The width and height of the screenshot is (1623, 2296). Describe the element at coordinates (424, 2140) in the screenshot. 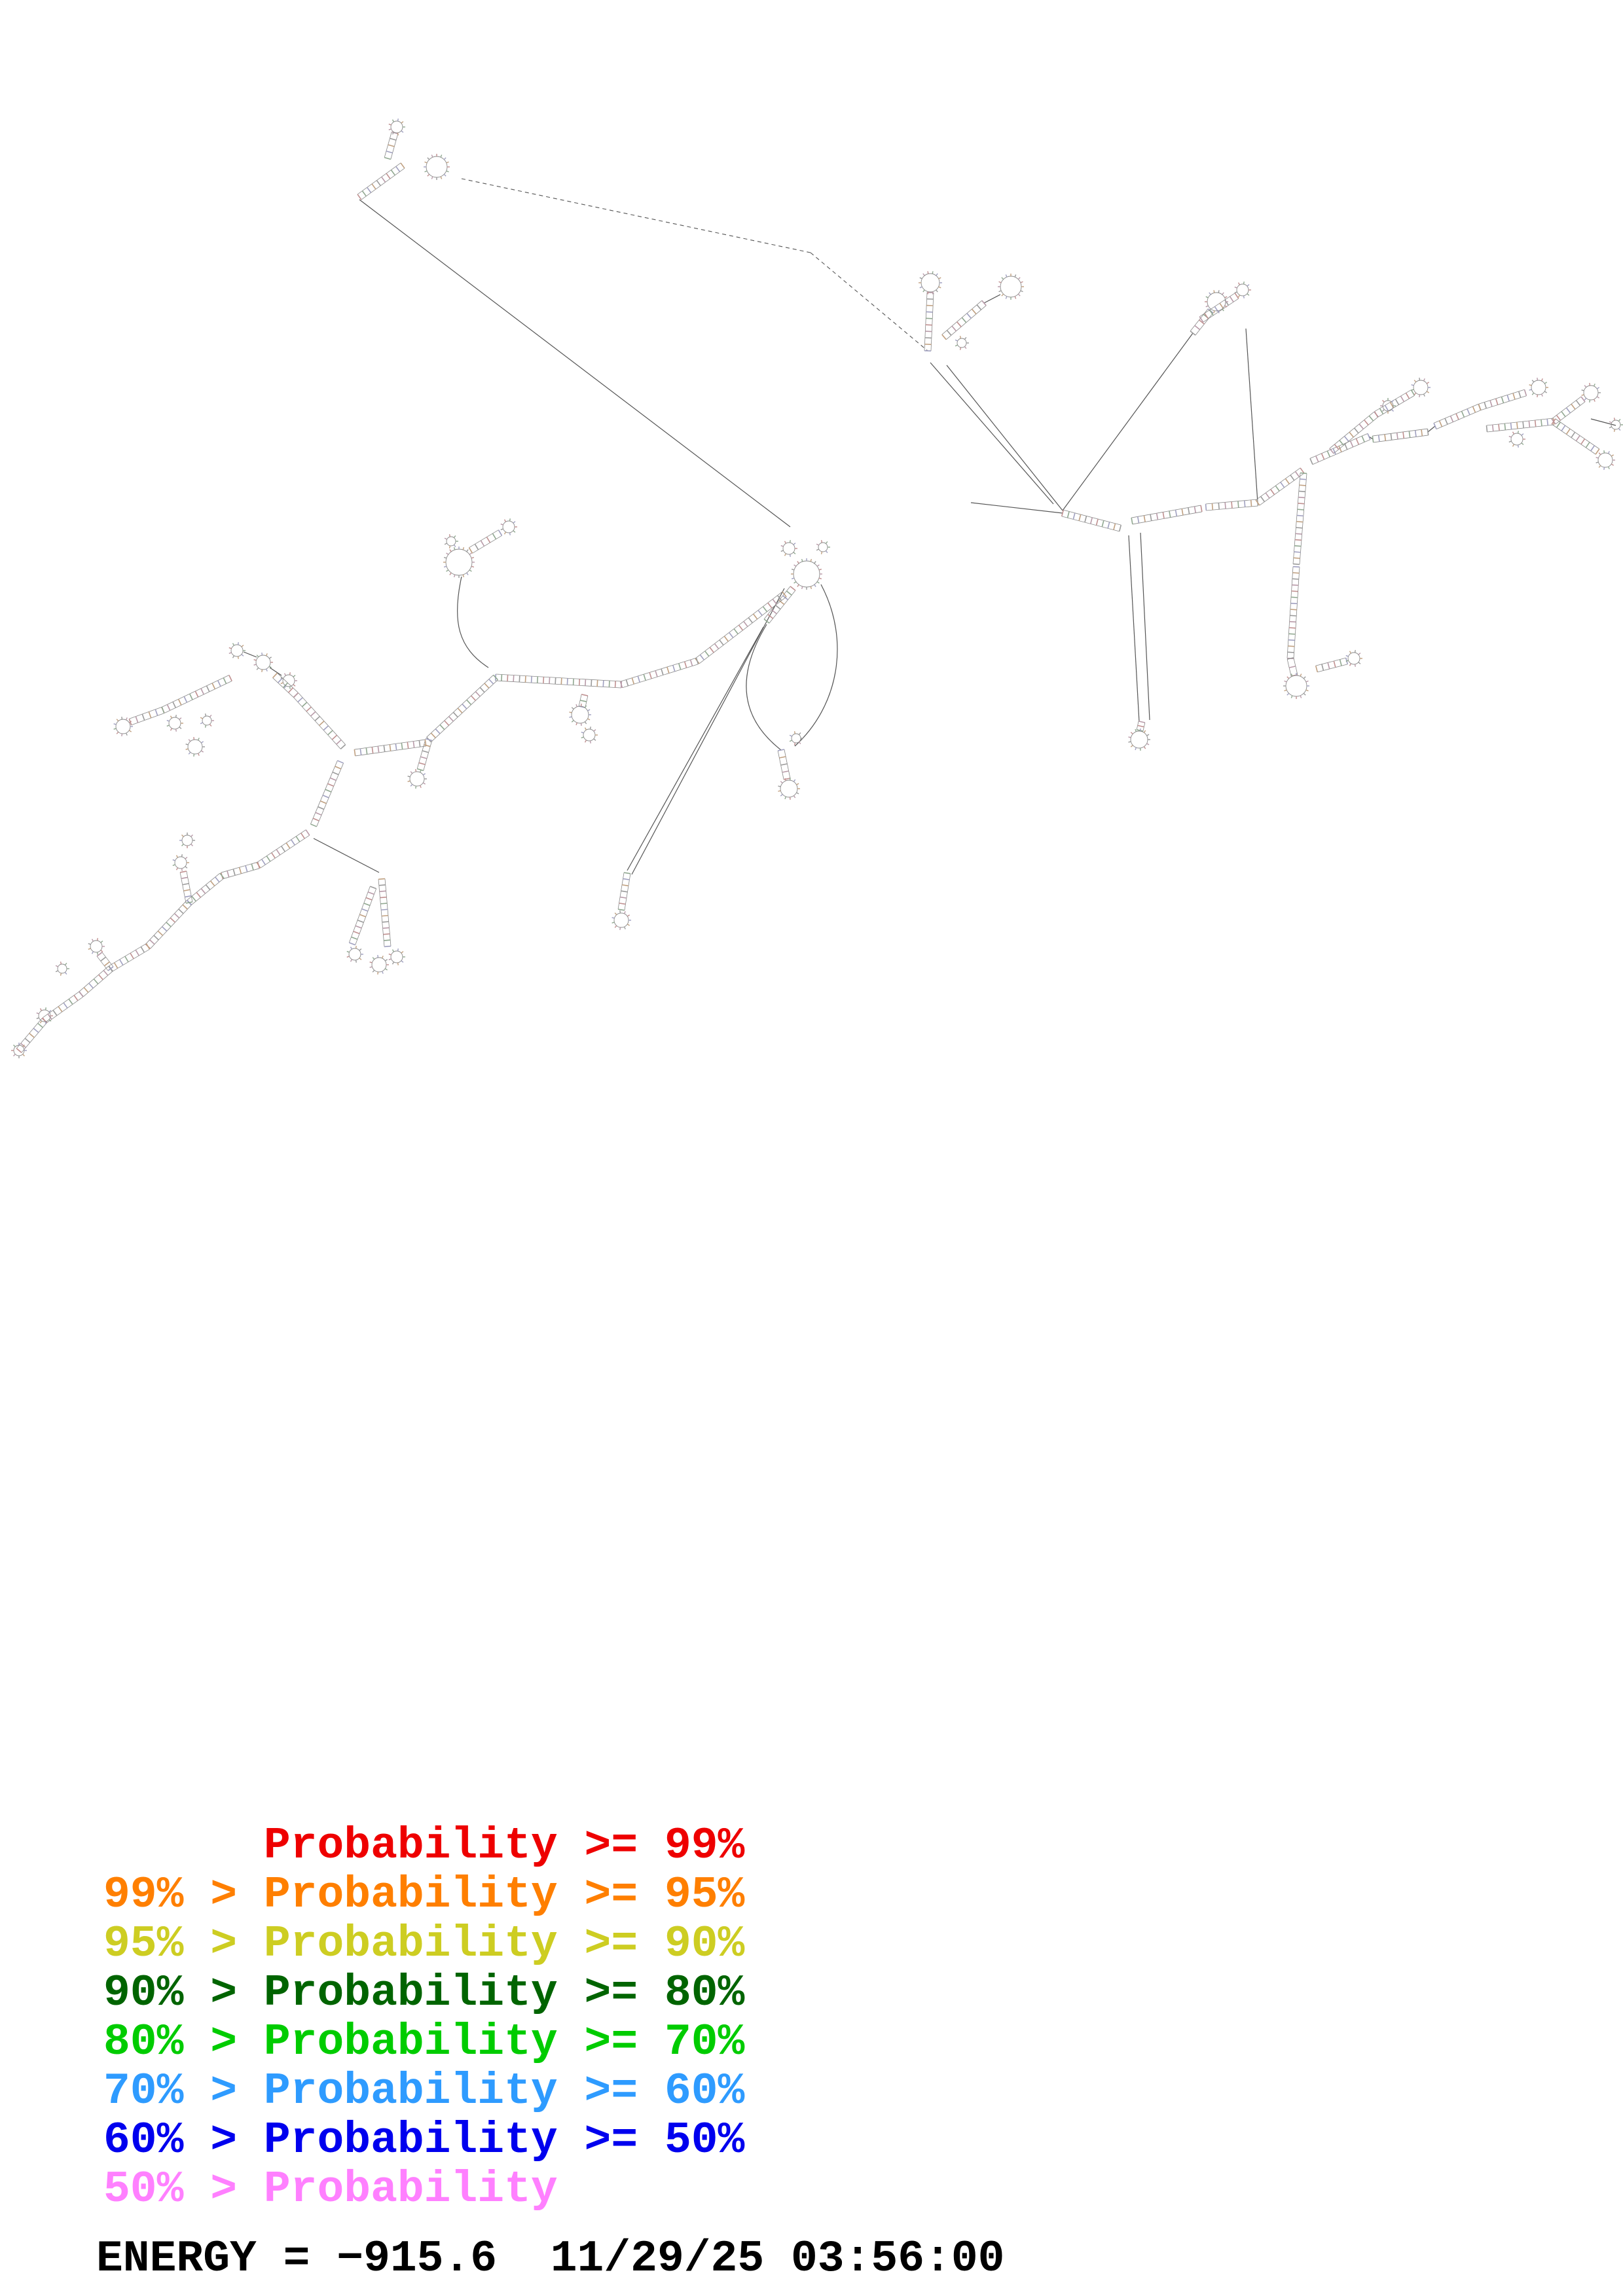

I see `legend-row-50: 60% > Probability >= 50%` at that location.